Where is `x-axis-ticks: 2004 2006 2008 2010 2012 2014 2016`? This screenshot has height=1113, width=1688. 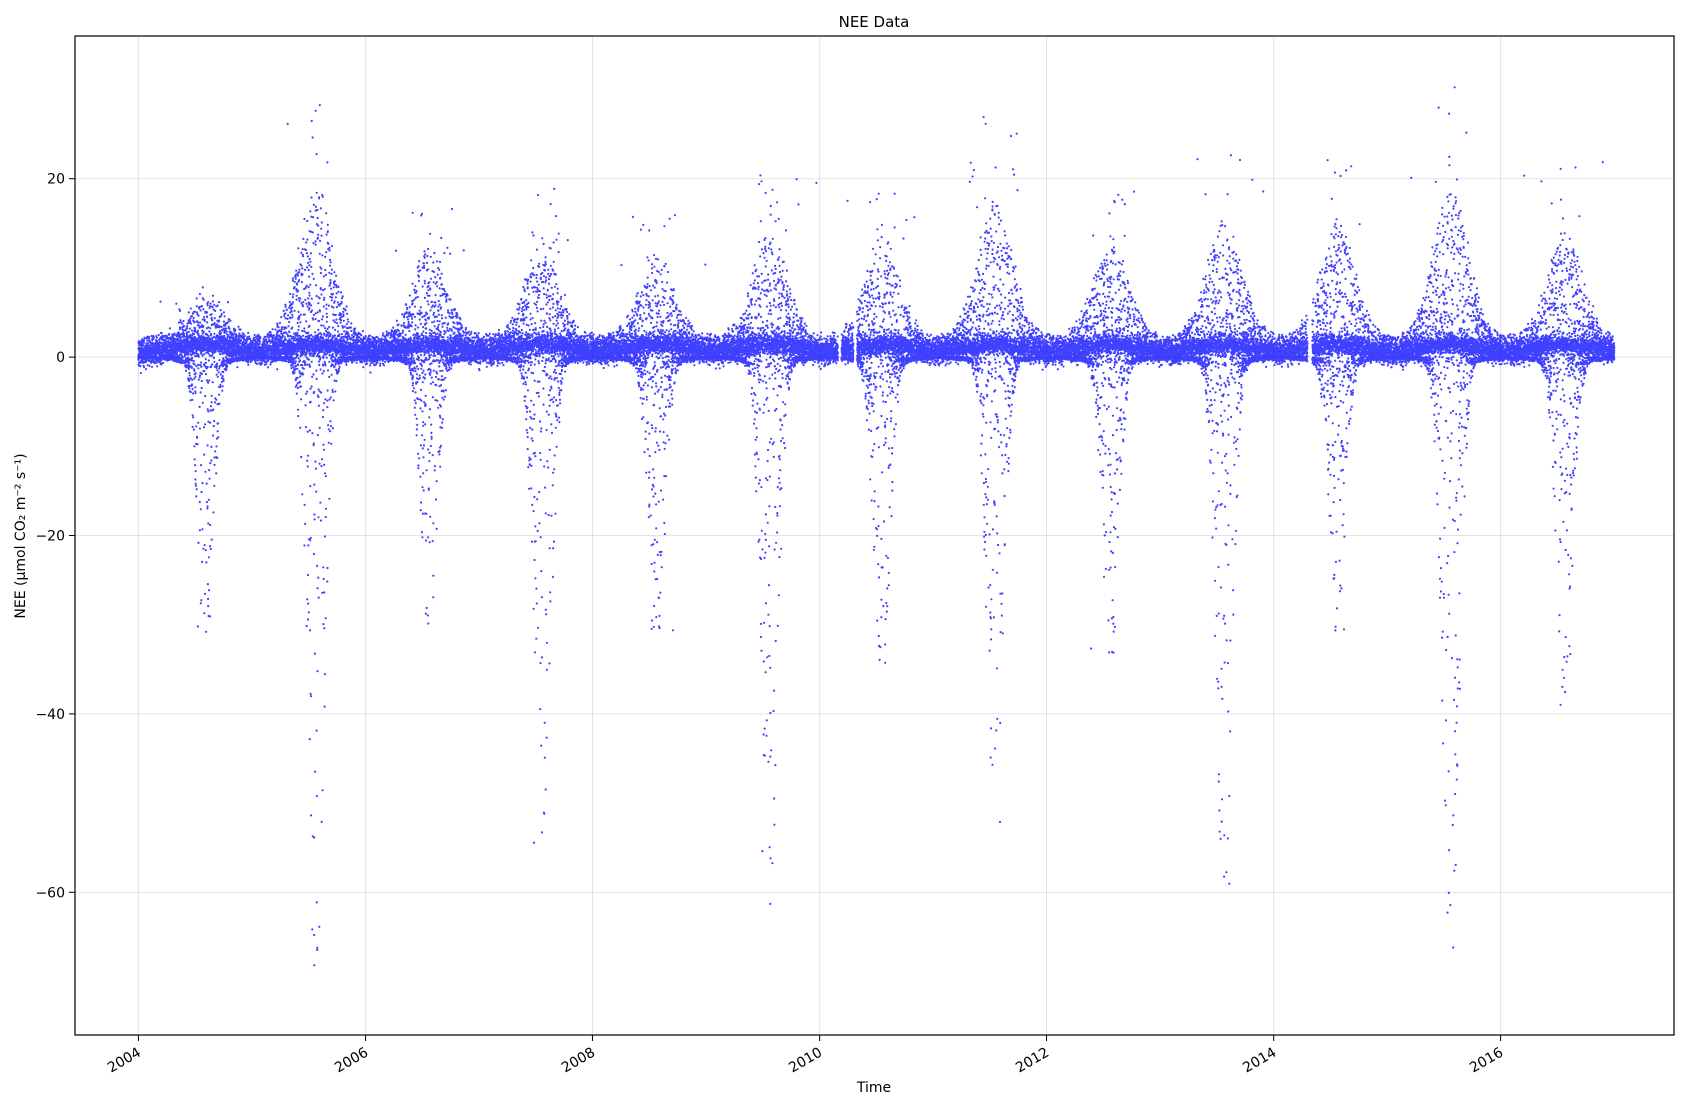 x-axis-ticks: 2004 2006 2008 2010 2012 2014 2016 is located at coordinates (805, 1055).